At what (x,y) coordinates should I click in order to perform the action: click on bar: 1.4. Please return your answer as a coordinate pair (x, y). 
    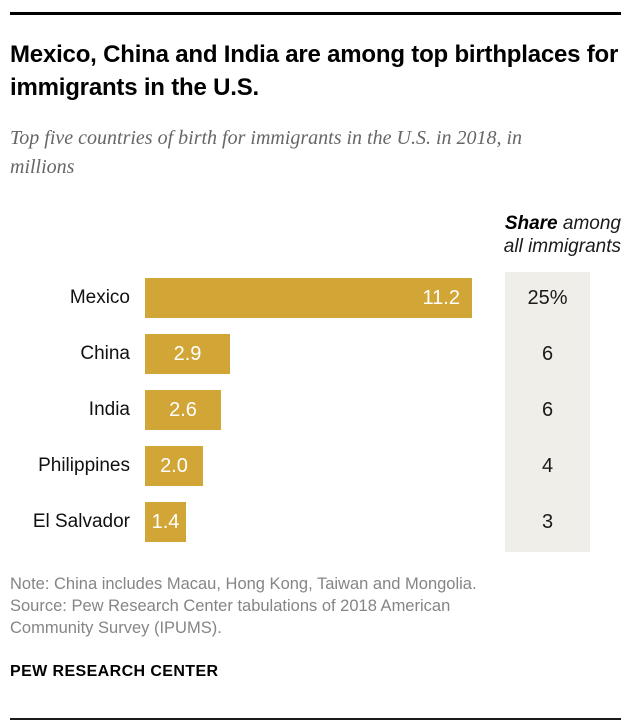
    Looking at the image, I should click on (165, 522).